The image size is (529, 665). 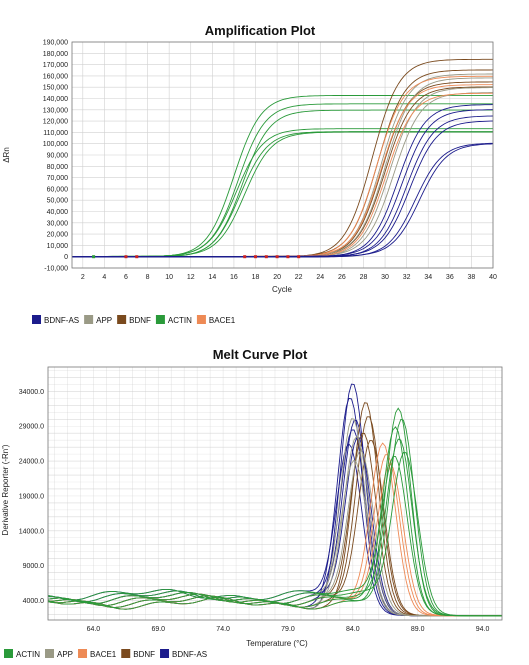 What do you see at coordinates (289, 277) in the screenshot?
I see `amplification-x-tick-labels: 2 4 6 8 10 12 14 16 18 20 22 24 26 28 30 32 34 36 38 40` at bounding box center [289, 277].